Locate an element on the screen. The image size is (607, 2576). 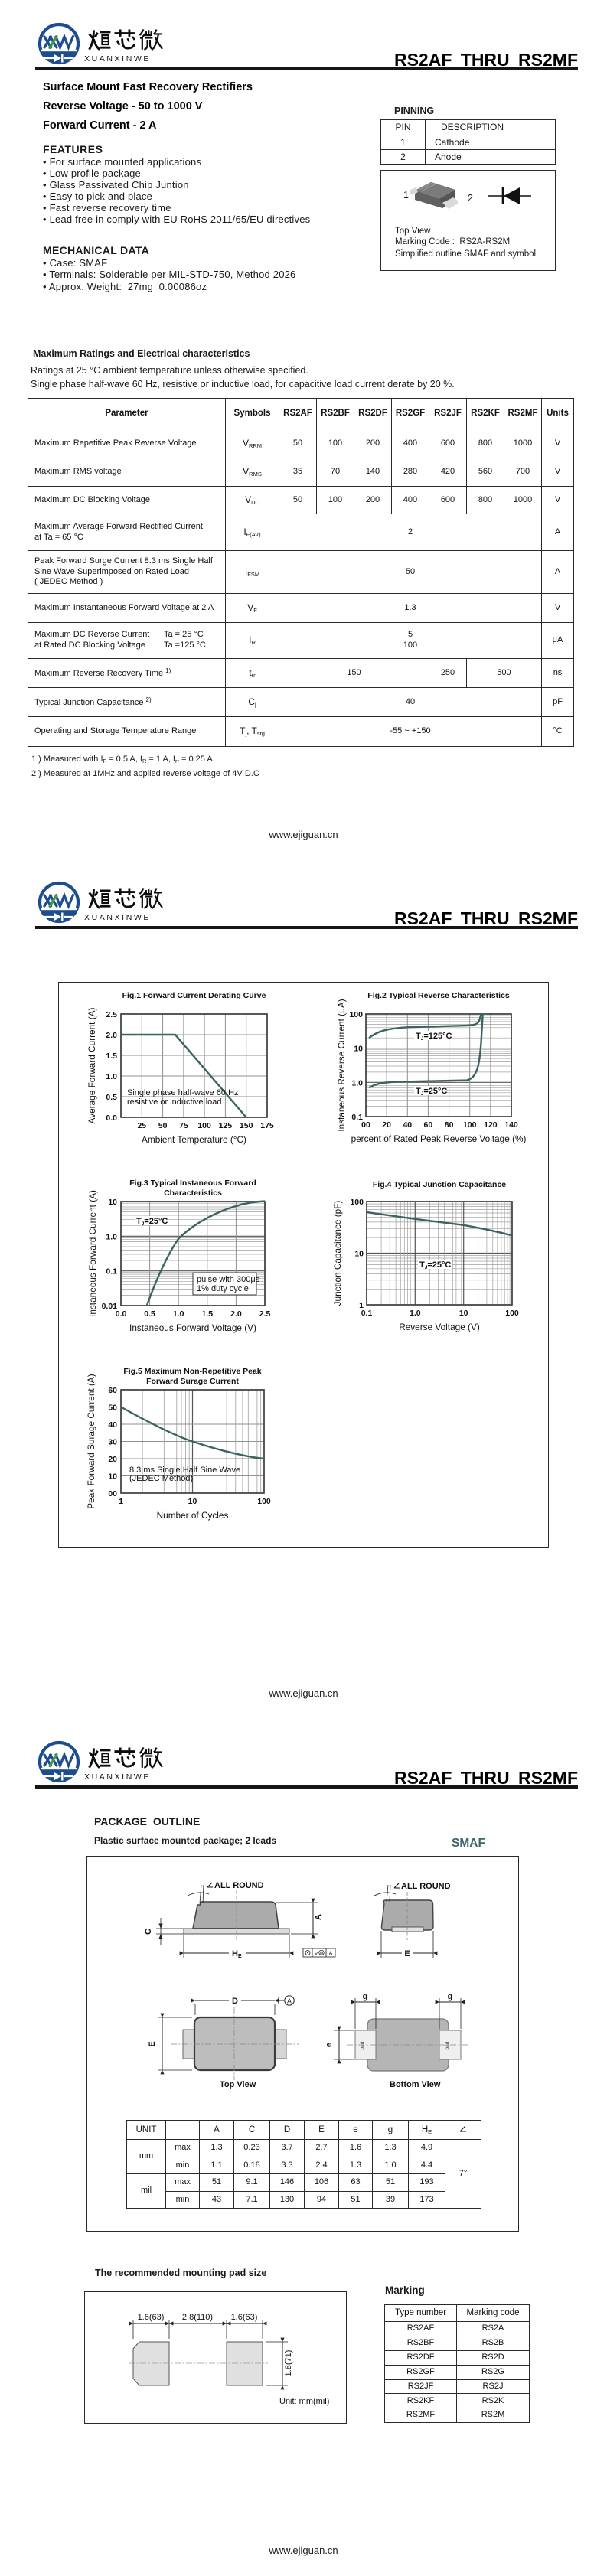
svg-text: Number of Cycles is located at coordinates (193, 1516).